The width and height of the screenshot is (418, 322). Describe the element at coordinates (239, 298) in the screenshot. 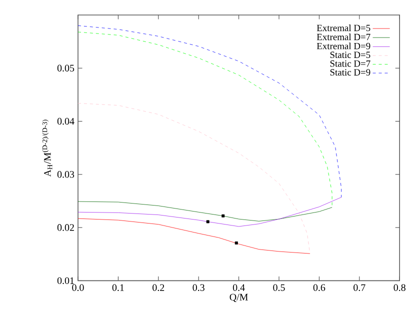

I see `x-axis-title: Q/M` at that location.